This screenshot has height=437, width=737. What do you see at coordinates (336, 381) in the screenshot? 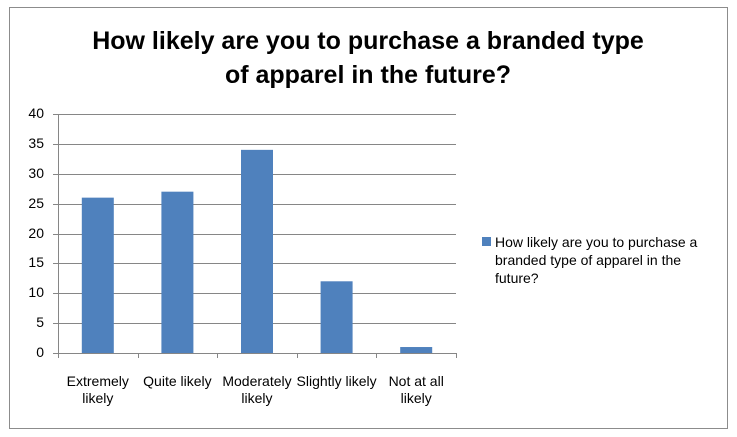
I see `x-tick-label: Slightly likely` at bounding box center [336, 381].